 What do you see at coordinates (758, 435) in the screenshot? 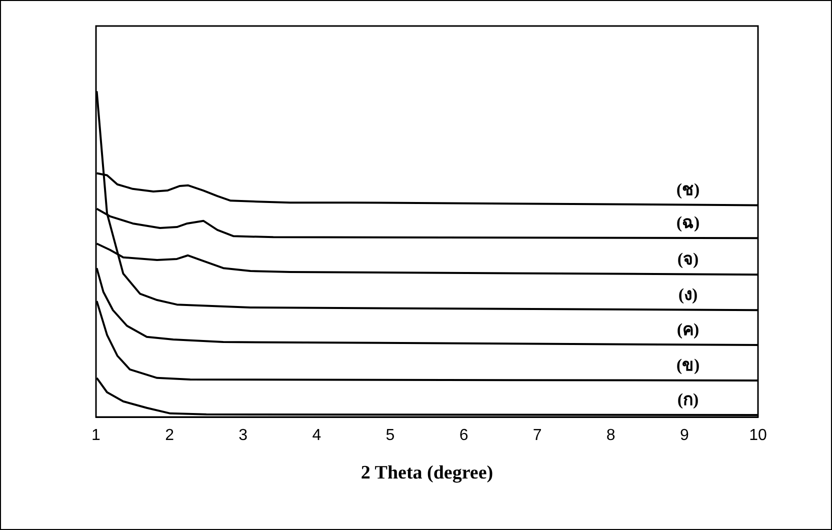
I see `x-tick-label: 10` at bounding box center [758, 435].